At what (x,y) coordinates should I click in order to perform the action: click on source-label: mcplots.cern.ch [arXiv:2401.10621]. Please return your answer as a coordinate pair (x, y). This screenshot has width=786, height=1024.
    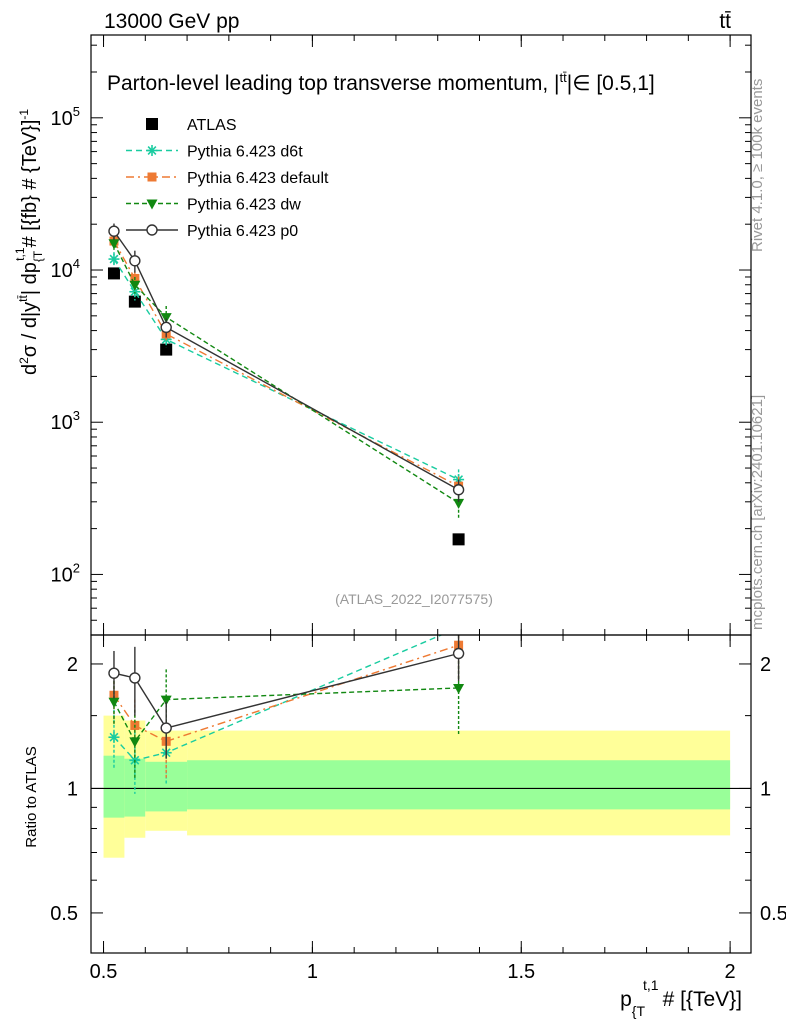
    Looking at the image, I should click on (757, 512).